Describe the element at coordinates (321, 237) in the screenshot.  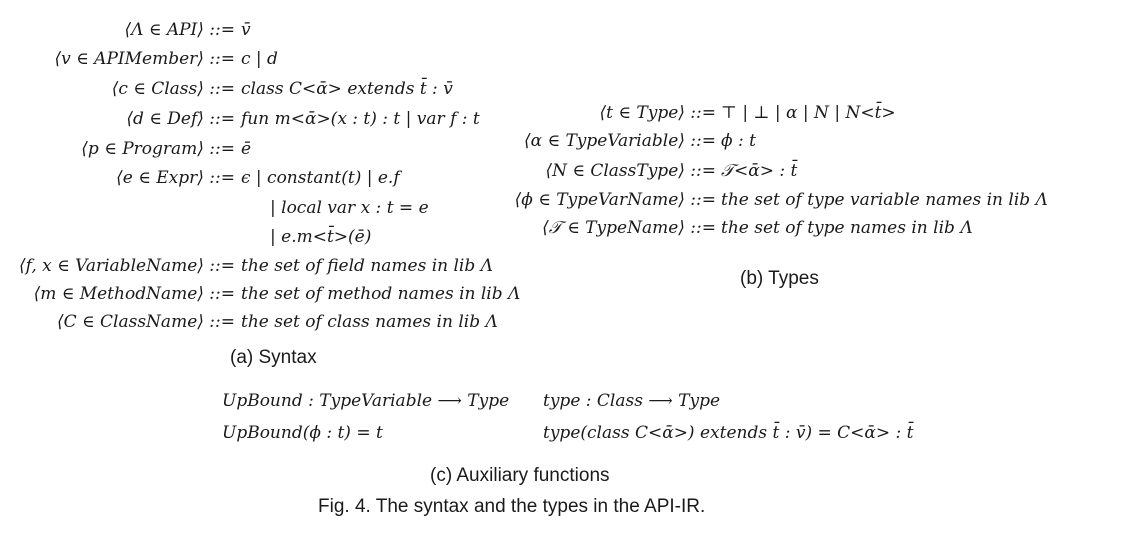
I see `syntax-rhs: | e.m<t̄>(ē)` at that location.